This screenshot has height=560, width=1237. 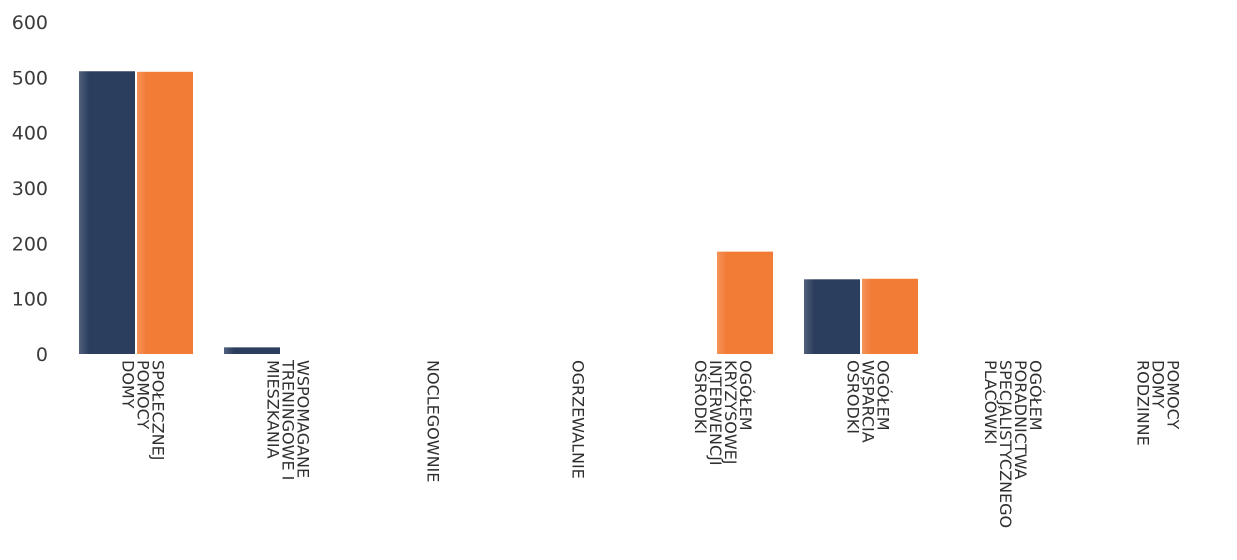 I want to click on category-label-line: KRYZYSOWEJ, so click(x=730, y=412).